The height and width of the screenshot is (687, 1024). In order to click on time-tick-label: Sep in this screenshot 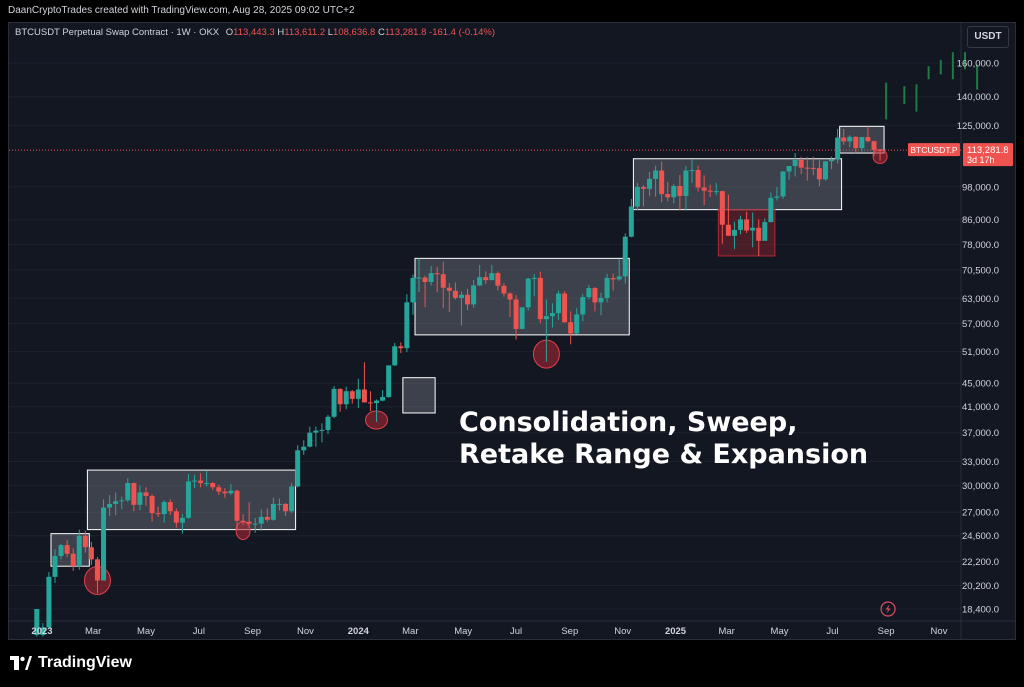, I will do `click(252, 631)`.